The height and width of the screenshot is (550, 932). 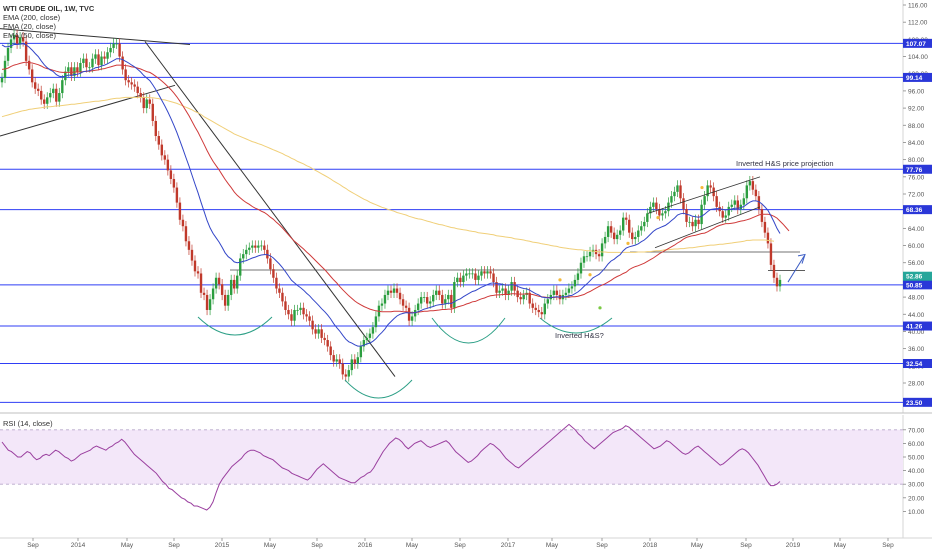 What do you see at coordinates (32, 17) in the screenshot?
I see `legend-ema200: EMA (200, close)` at bounding box center [32, 17].